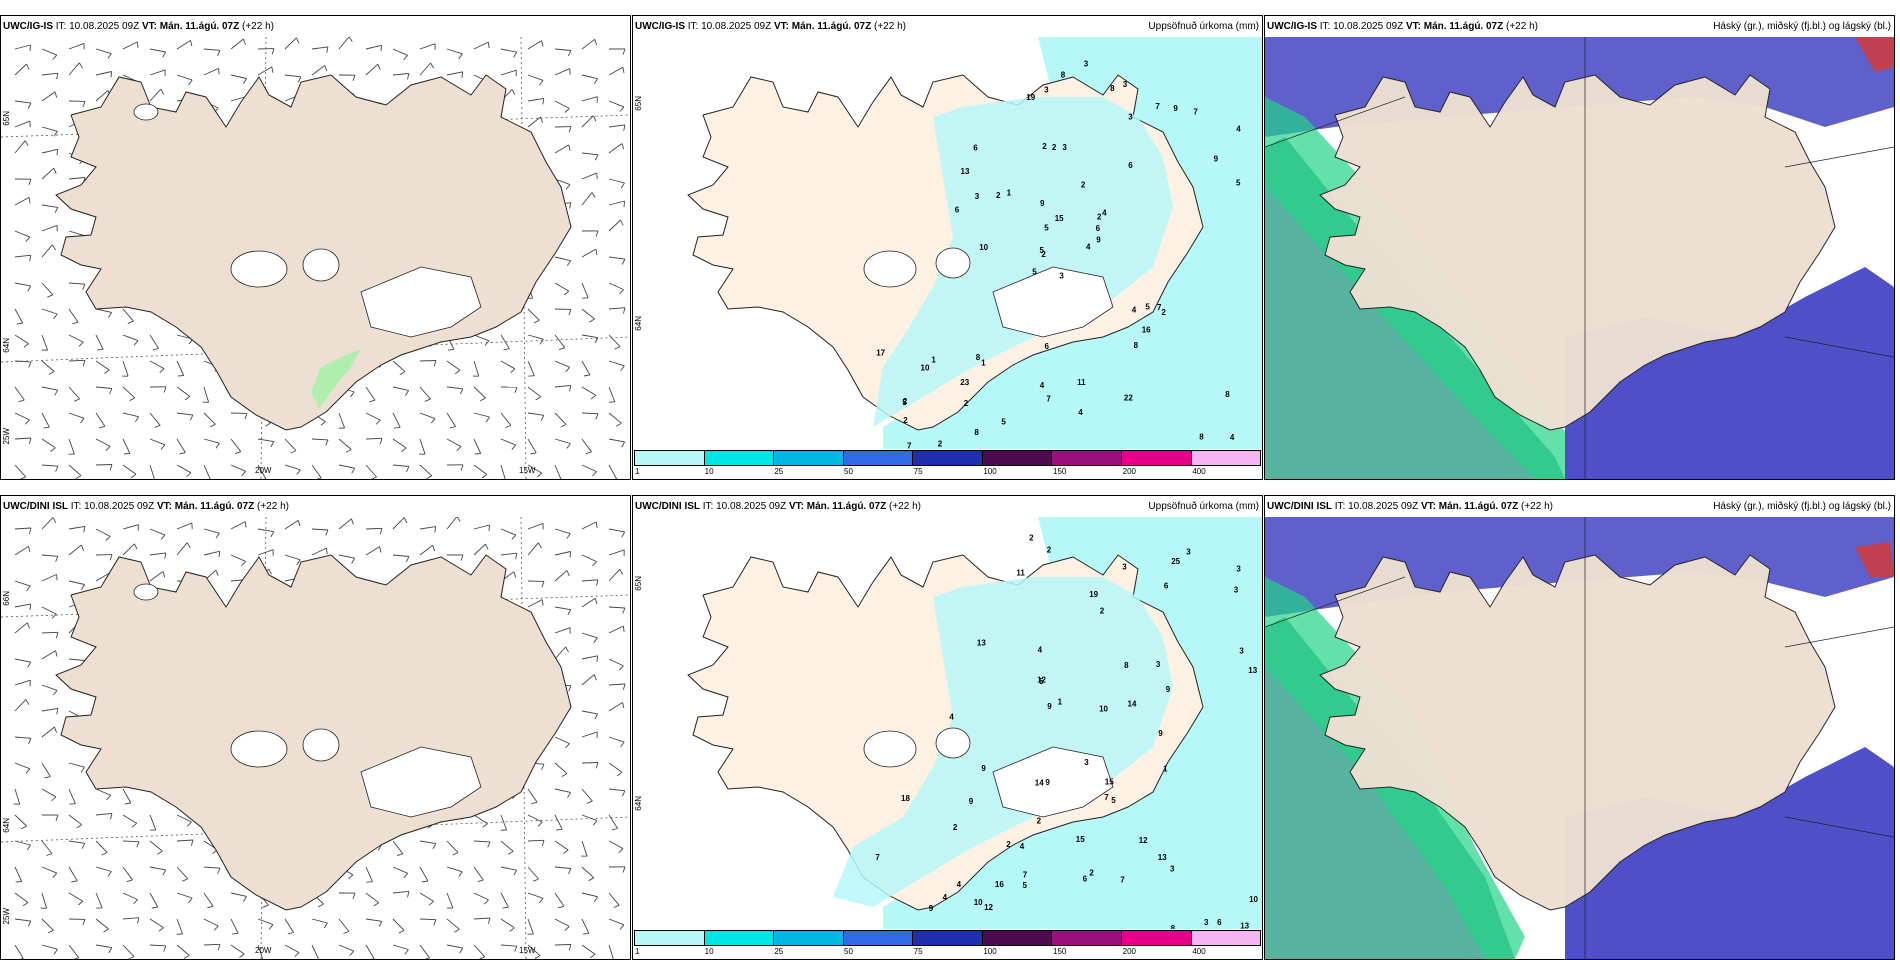  I want to click on precip-value: 5, so click(1046, 228).